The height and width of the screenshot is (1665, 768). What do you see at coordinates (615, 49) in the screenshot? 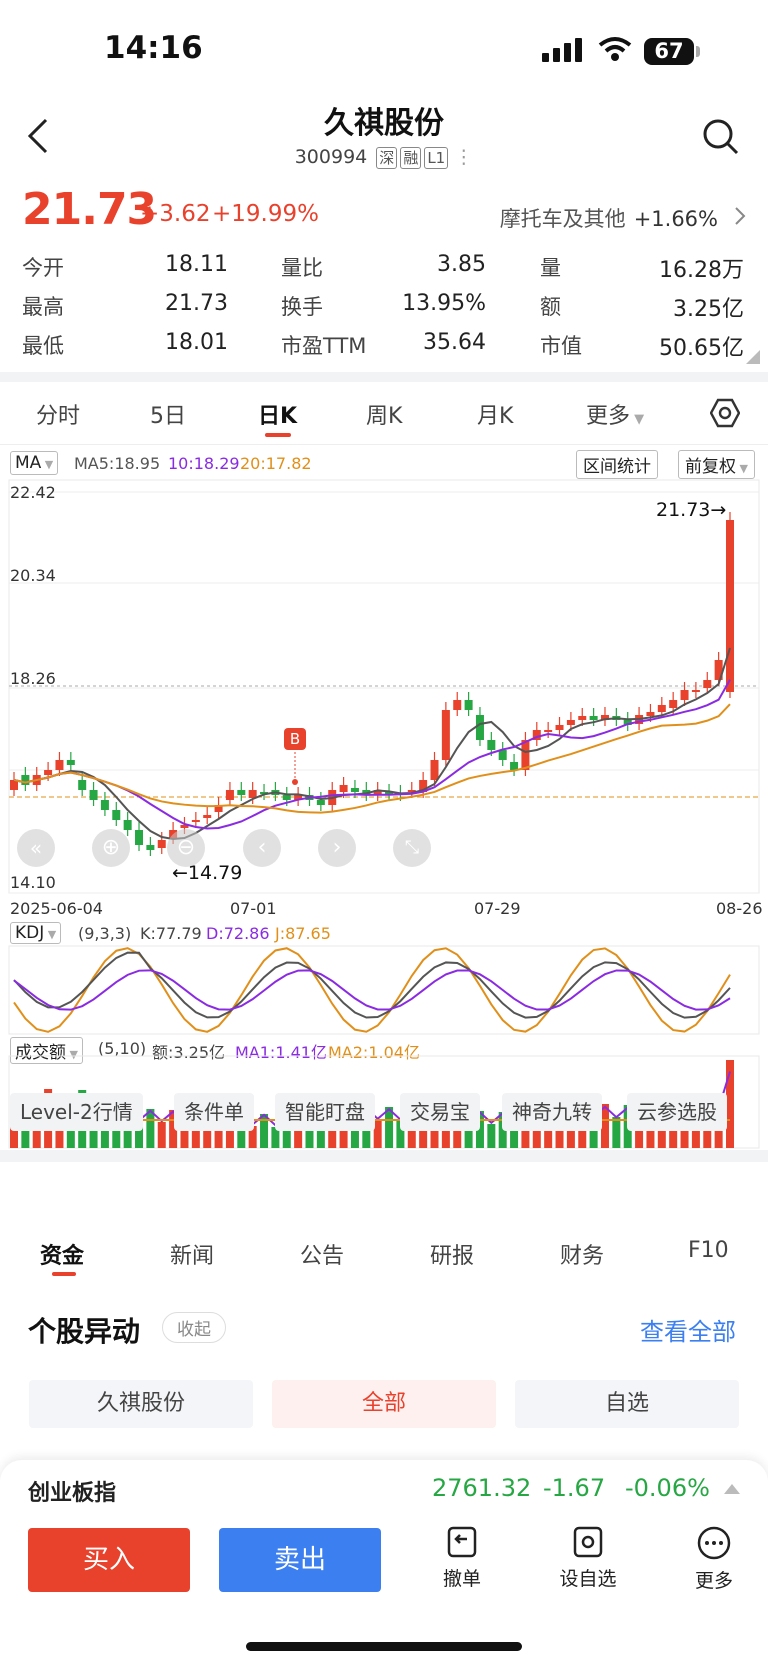
I see `wifi-icon` at bounding box center [615, 49].